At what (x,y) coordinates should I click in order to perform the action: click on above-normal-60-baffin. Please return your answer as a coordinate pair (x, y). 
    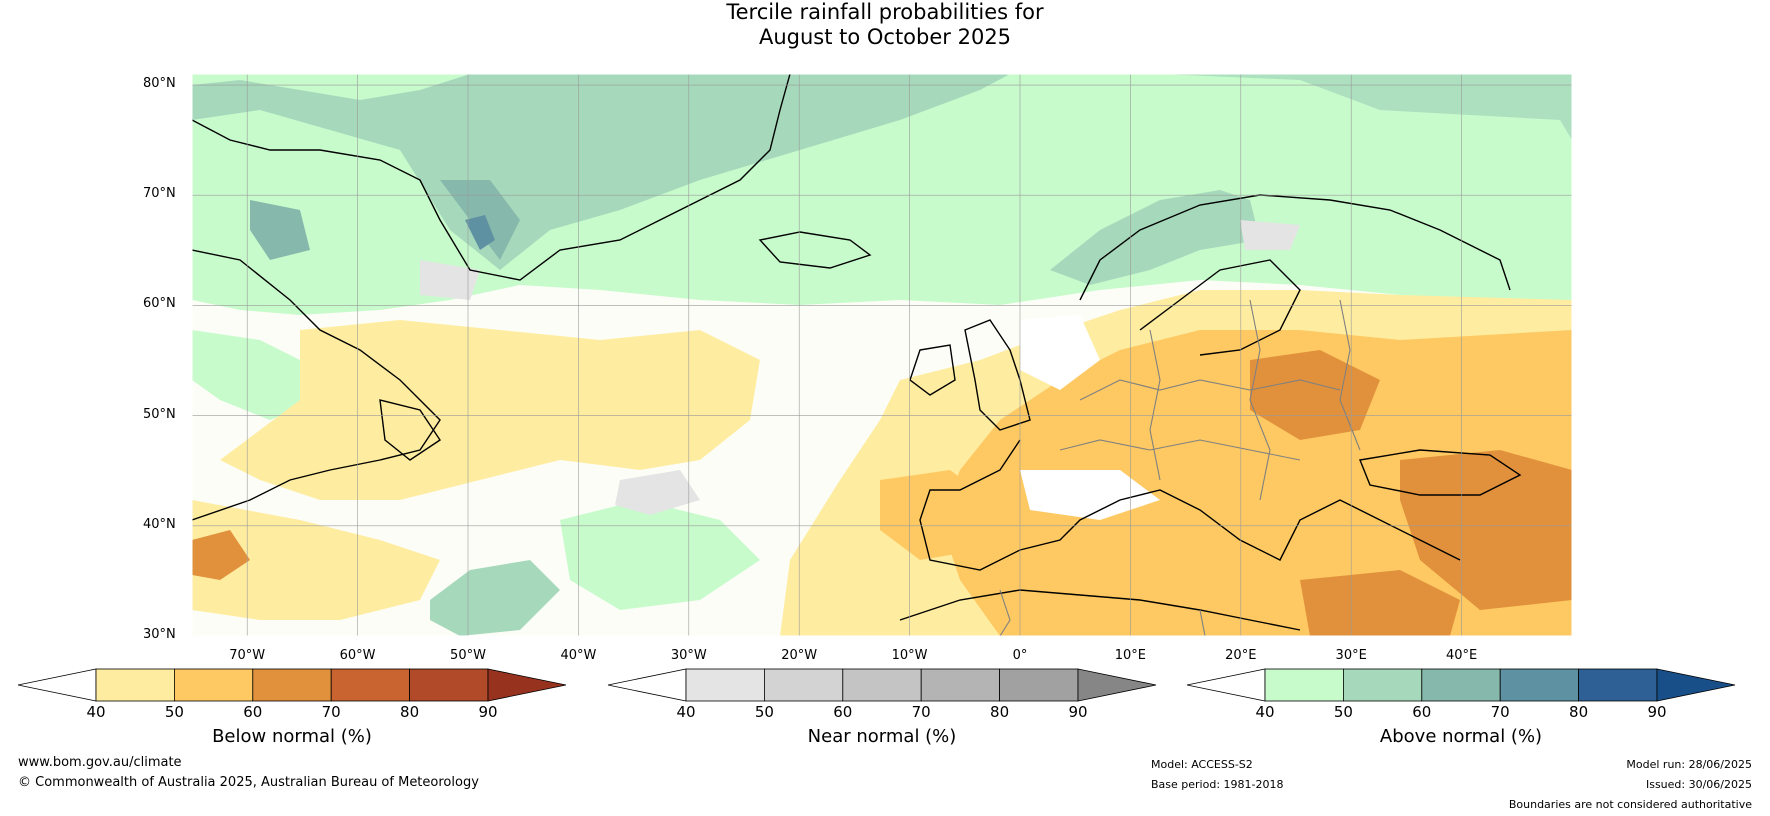
    Looking at the image, I should click on (280, 230).